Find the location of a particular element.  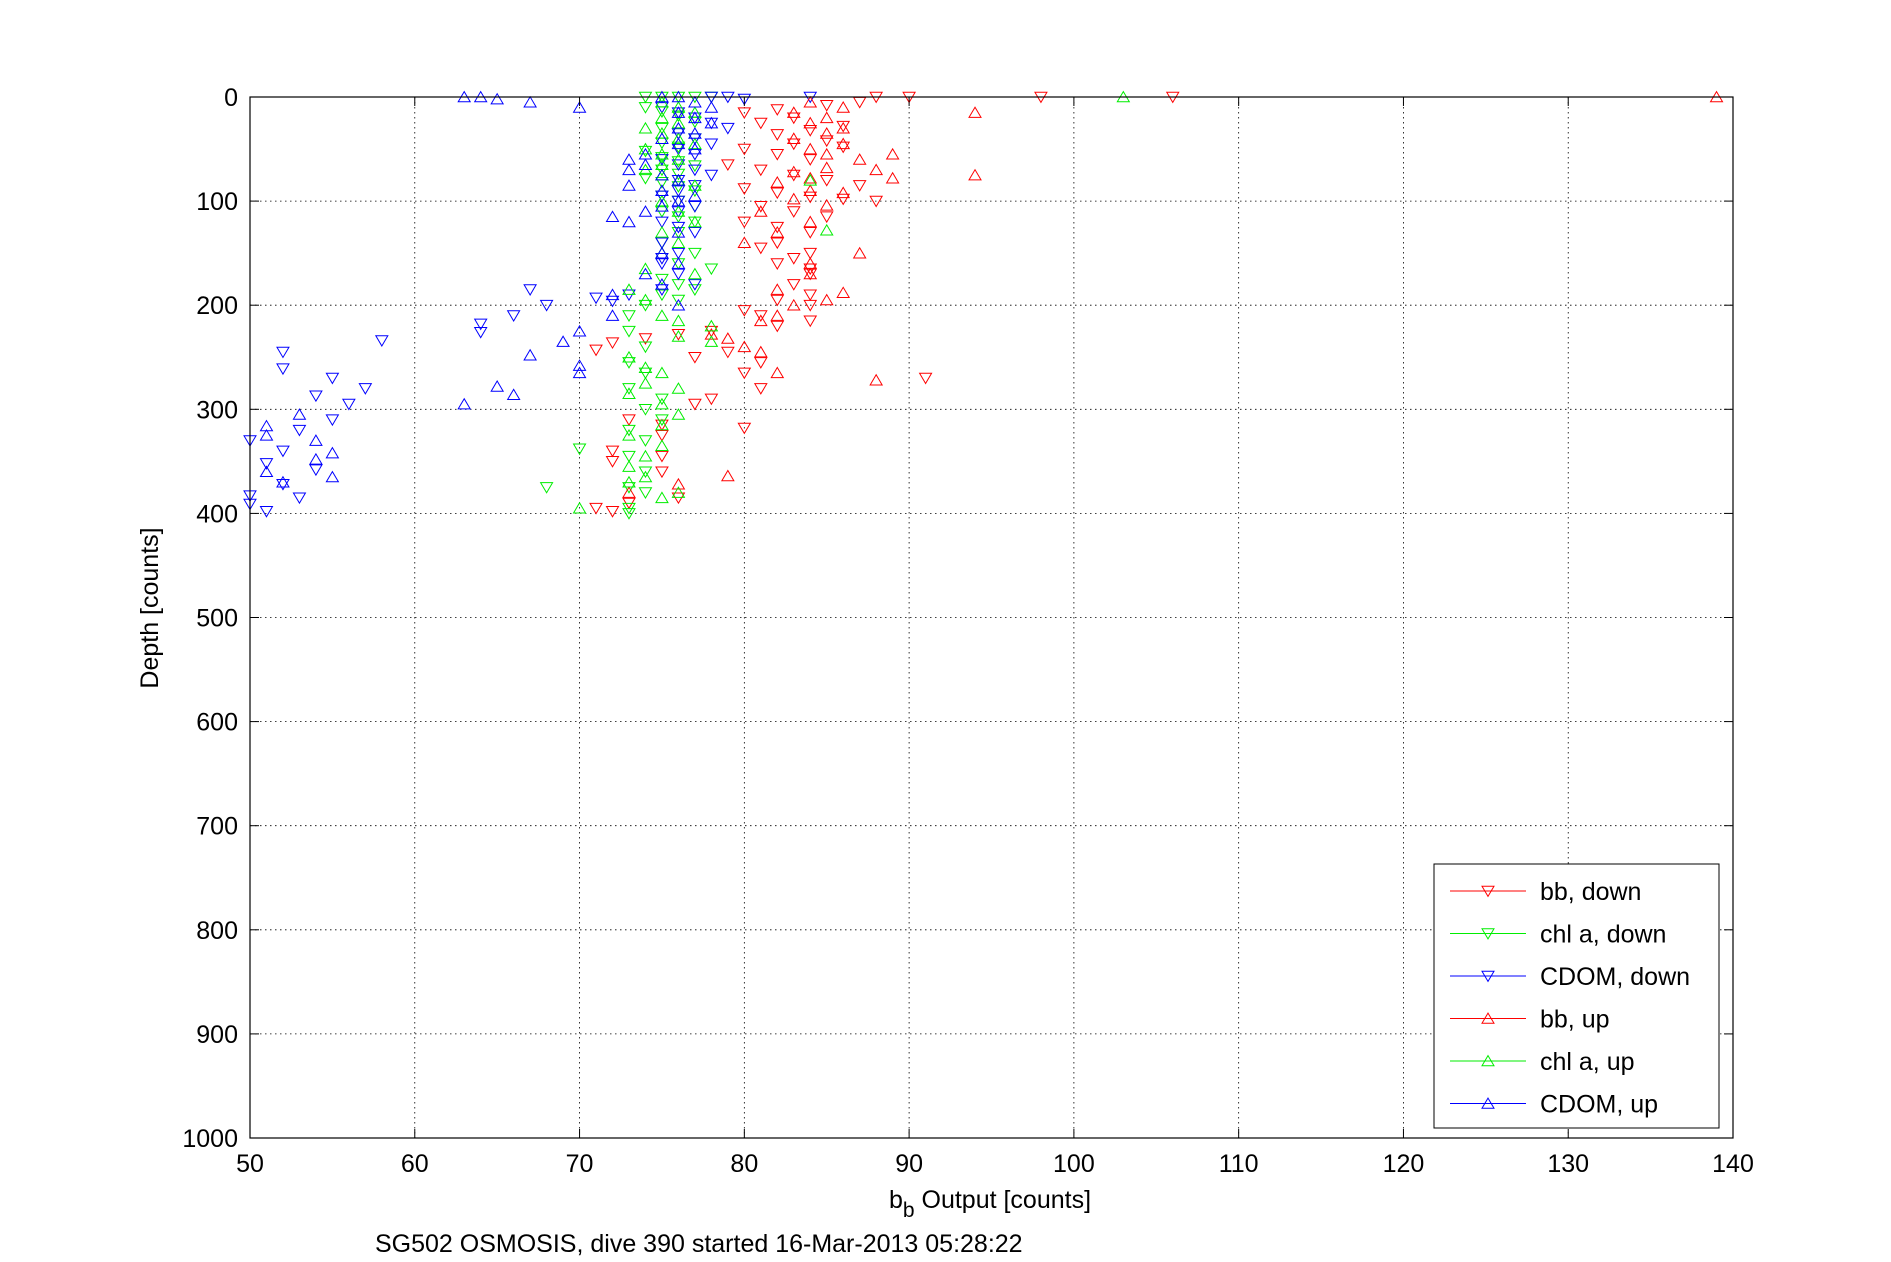

y-tick-label: 400 is located at coordinates (217, 514).